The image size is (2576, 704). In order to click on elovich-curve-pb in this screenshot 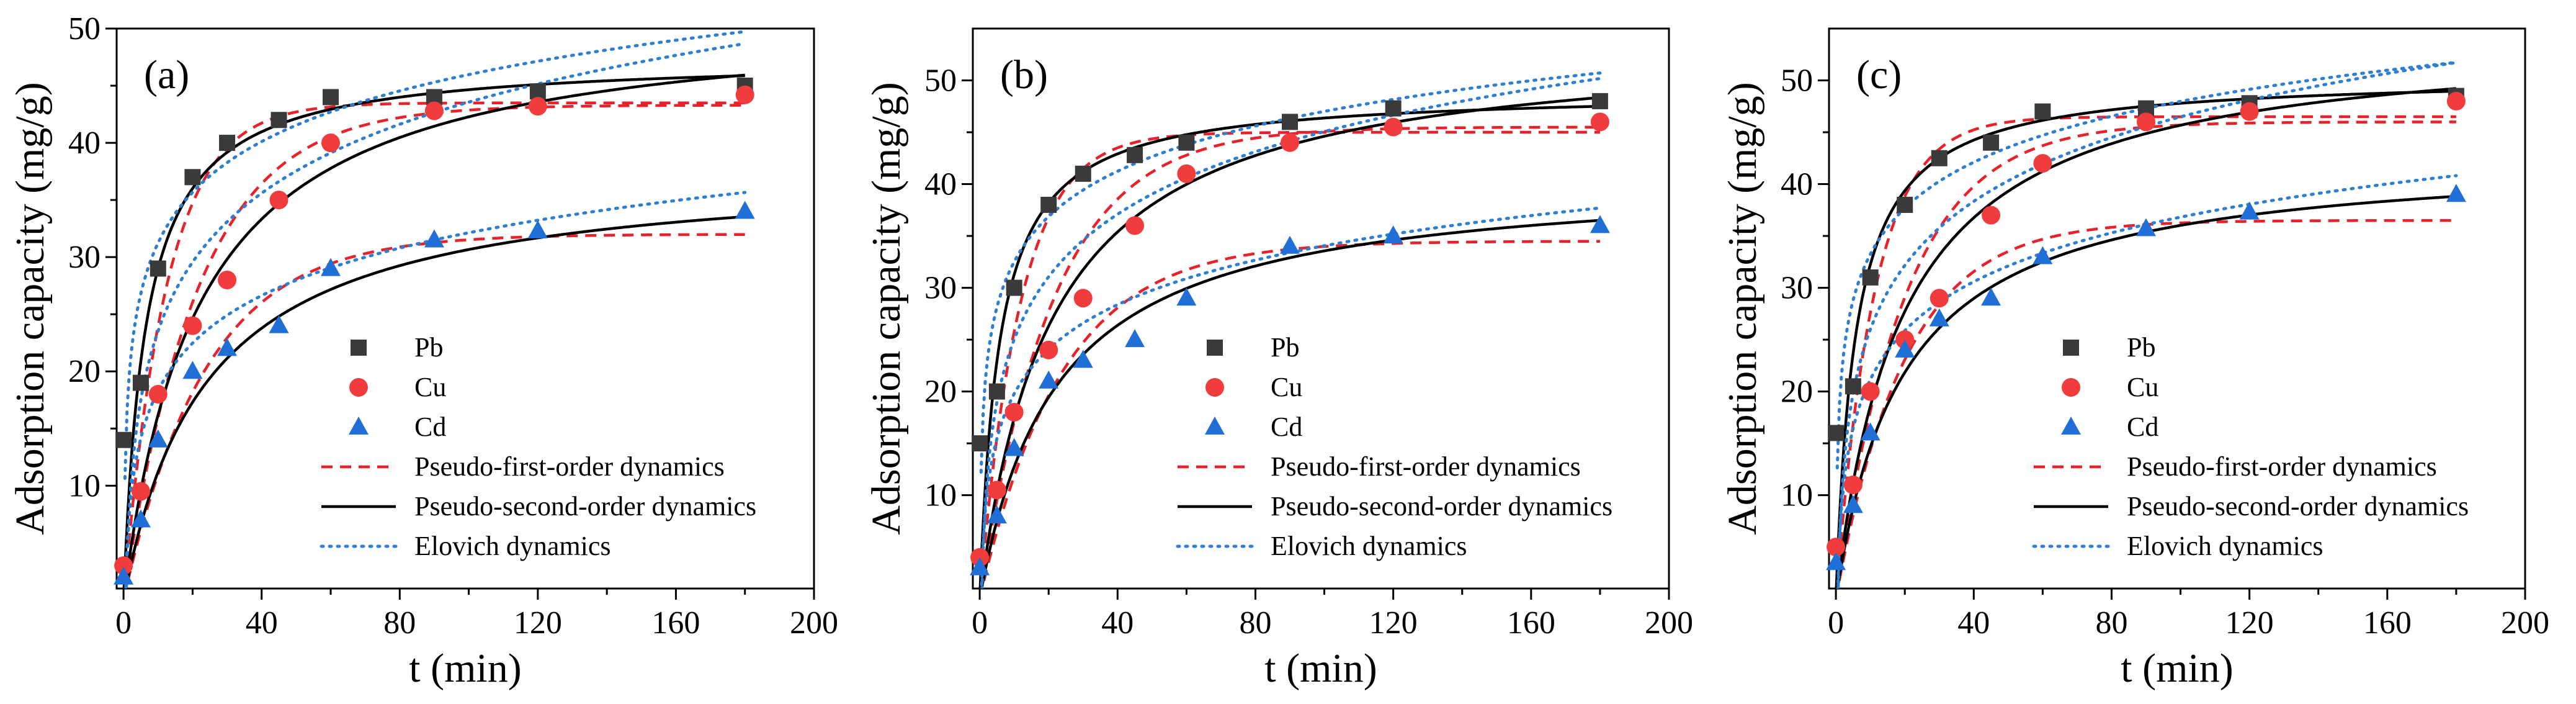, I will do `click(1290, 272)`.